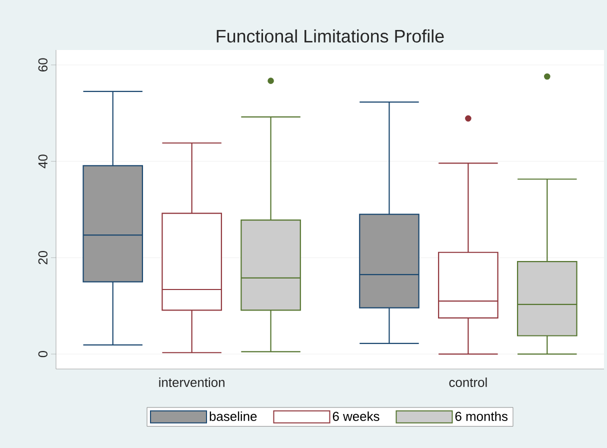  What do you see at coordinates (43, 257) in the screenshot?
I see `y-tick-label: 20` at bounding box center [43, 257].